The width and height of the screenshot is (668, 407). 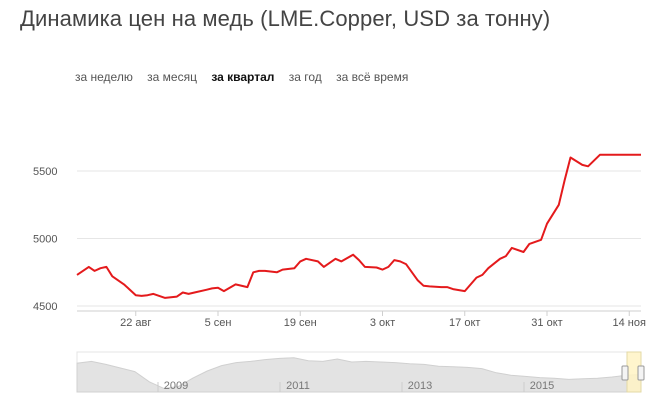 I want to click on x-tick-label: 14 ноя, so click(x=629, y=323).